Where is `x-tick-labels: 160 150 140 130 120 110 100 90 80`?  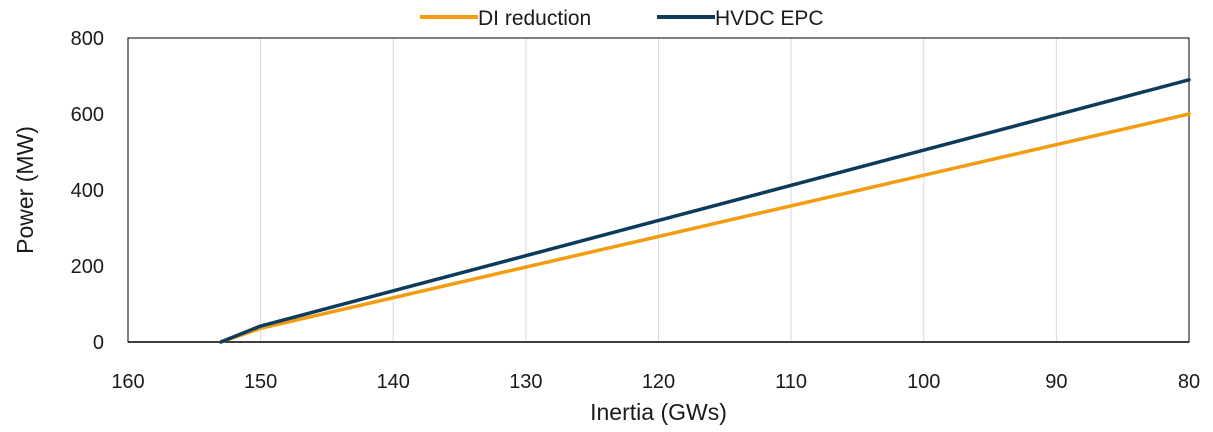
x-tick-labels: 160 150 140 130 120 110 100 90 80 is located at coordinates (655, 382).